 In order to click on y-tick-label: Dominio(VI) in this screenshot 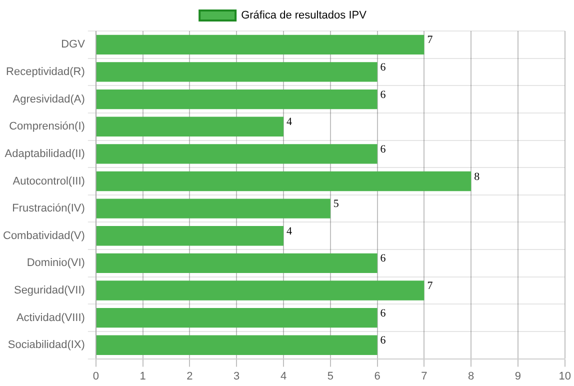, I will do `click(55, 263)`.